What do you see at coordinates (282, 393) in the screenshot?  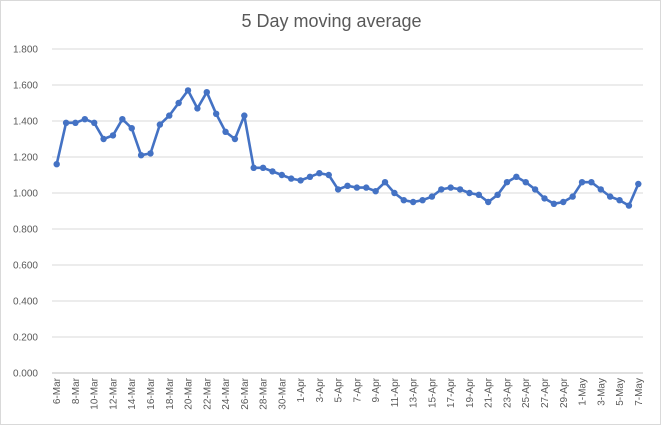 I see `x-tick-label: 30-Mar` at bounding box center [282, 393].